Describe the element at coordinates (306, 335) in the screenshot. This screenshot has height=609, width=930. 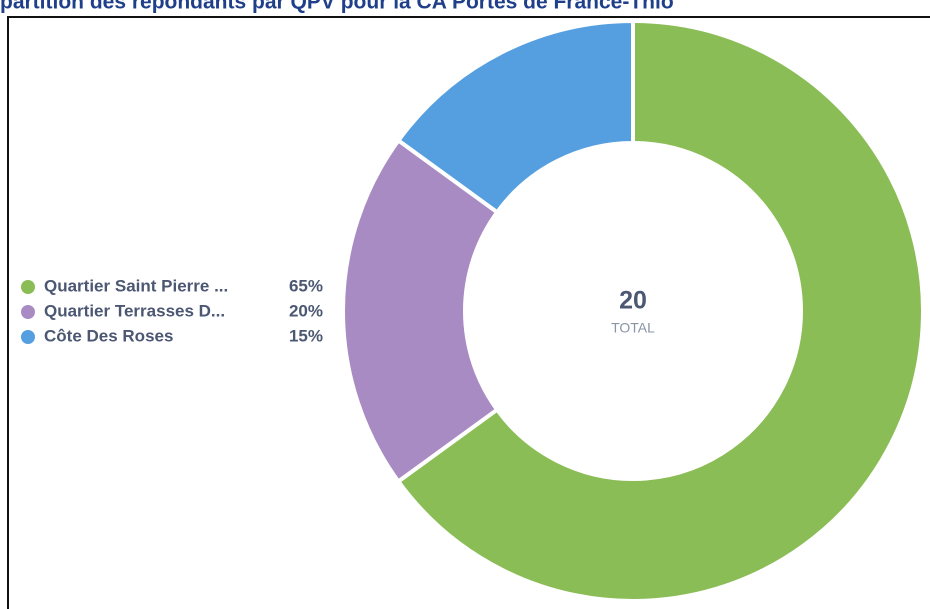
I see `legend-value: 15%` at that location.